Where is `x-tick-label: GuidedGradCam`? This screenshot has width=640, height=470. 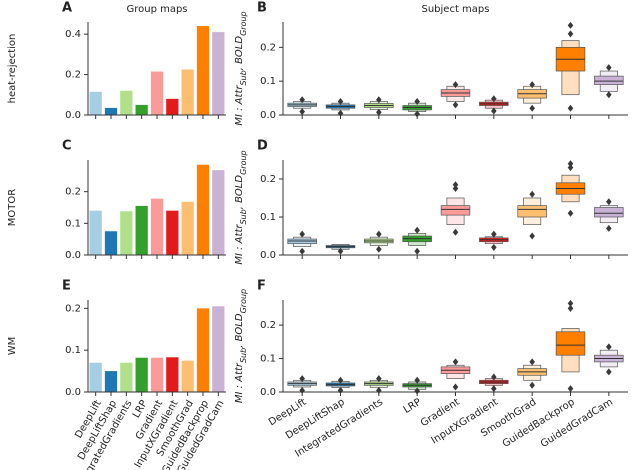 x-tick-label: GuidedGradCam is located at coordinates (577, 423).